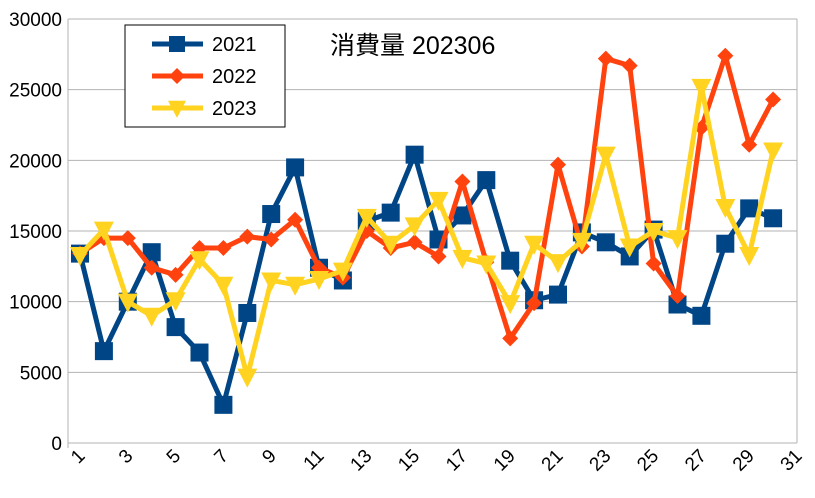  Describe the element at coordinates (362, 461) in the screenshot. I see `x-tick-label: 13` at that location.